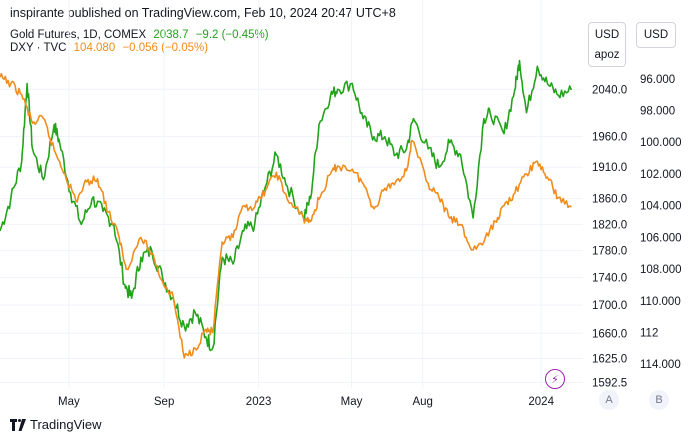  What do you see at coordinates (661, 270) in the screenshot?
I see `dxy-axis-tick-label: 108.000` at bounding box center [661, 270].